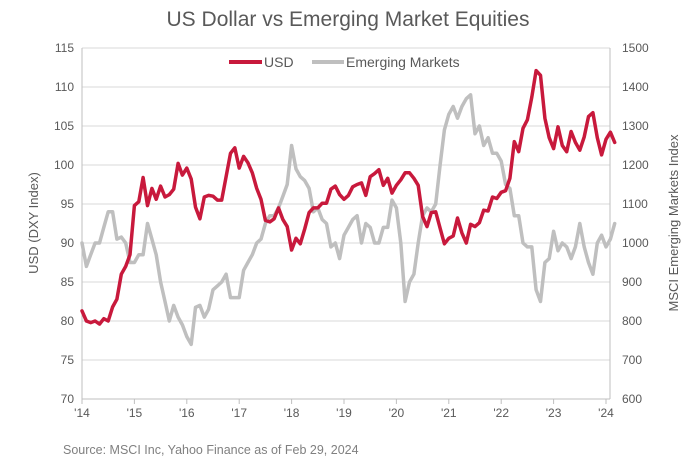 The image size is (696, 465). Describe the element at coordinates (632, 321) in the screenshot. I see `y-right-tick-label: 800` at that location.